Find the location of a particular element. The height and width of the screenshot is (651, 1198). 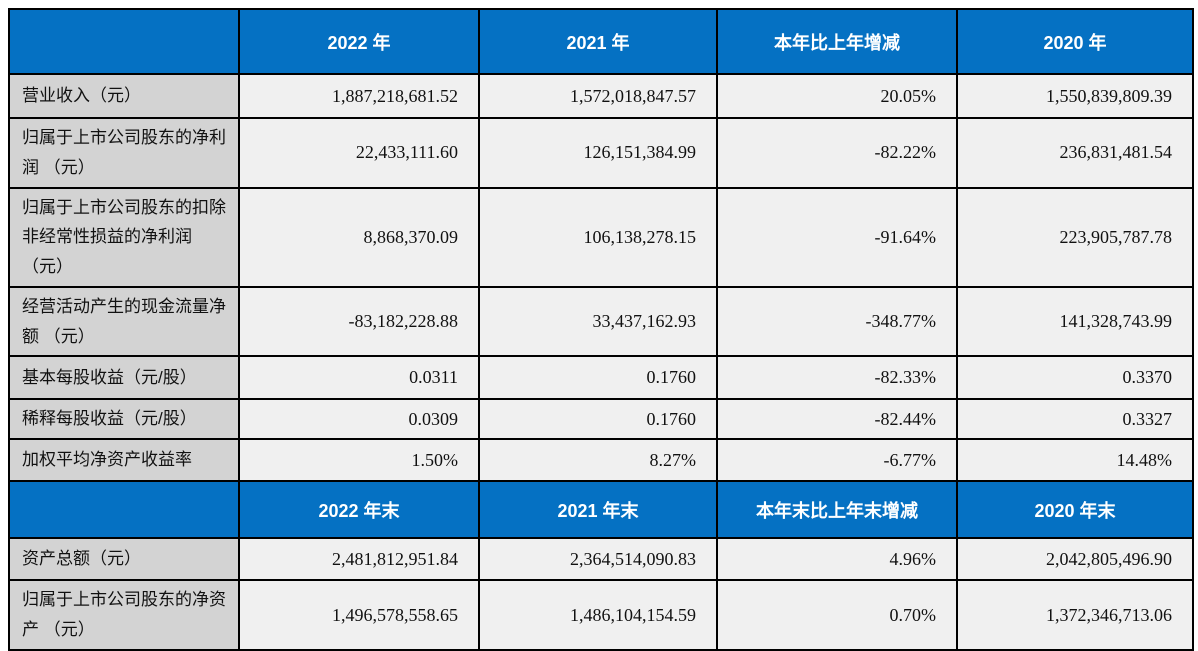

cell-value: -82.33% is located at coordinates (837, 378).